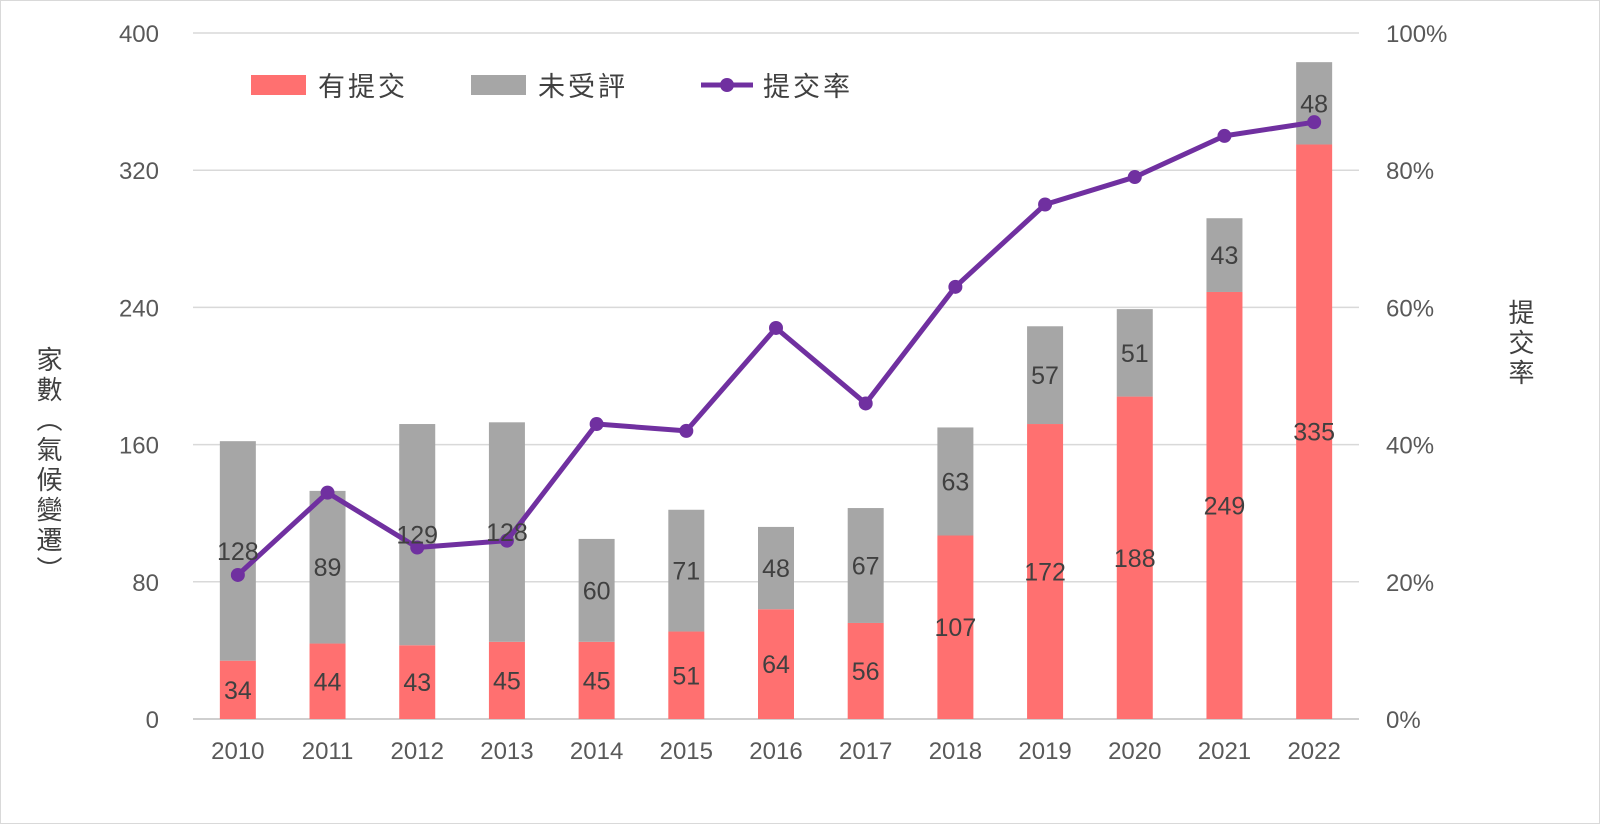 The width and height of the screenshot is (1600, 825). Describe the element at coordinates (955, 751) in the screenshot. I see `x-tick-label: 2018` at that location.